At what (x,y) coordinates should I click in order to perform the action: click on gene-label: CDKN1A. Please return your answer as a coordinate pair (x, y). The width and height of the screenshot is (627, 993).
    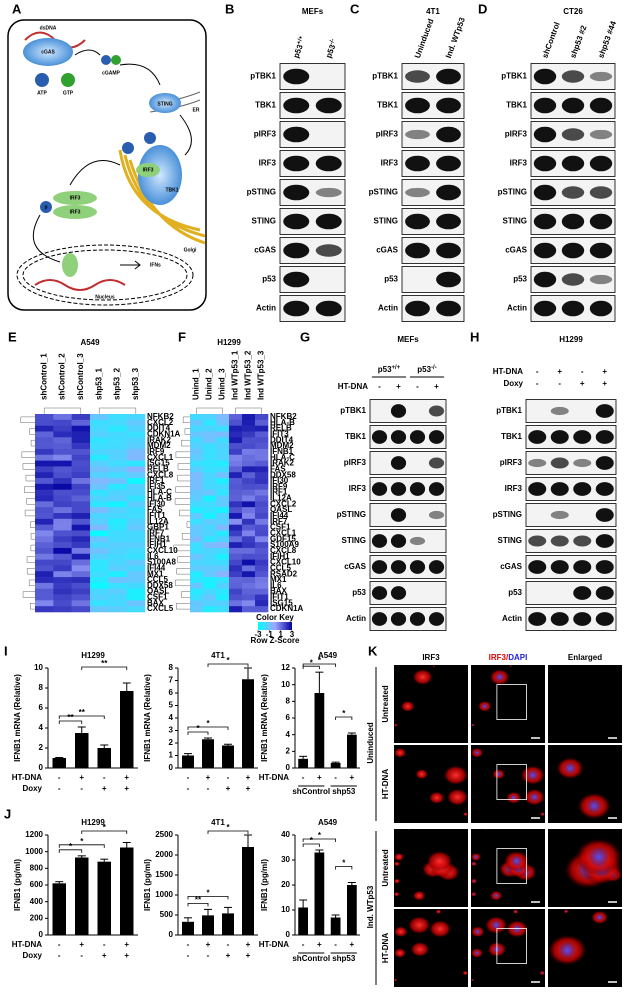
    Looking at the image, I should click on (287, 608).